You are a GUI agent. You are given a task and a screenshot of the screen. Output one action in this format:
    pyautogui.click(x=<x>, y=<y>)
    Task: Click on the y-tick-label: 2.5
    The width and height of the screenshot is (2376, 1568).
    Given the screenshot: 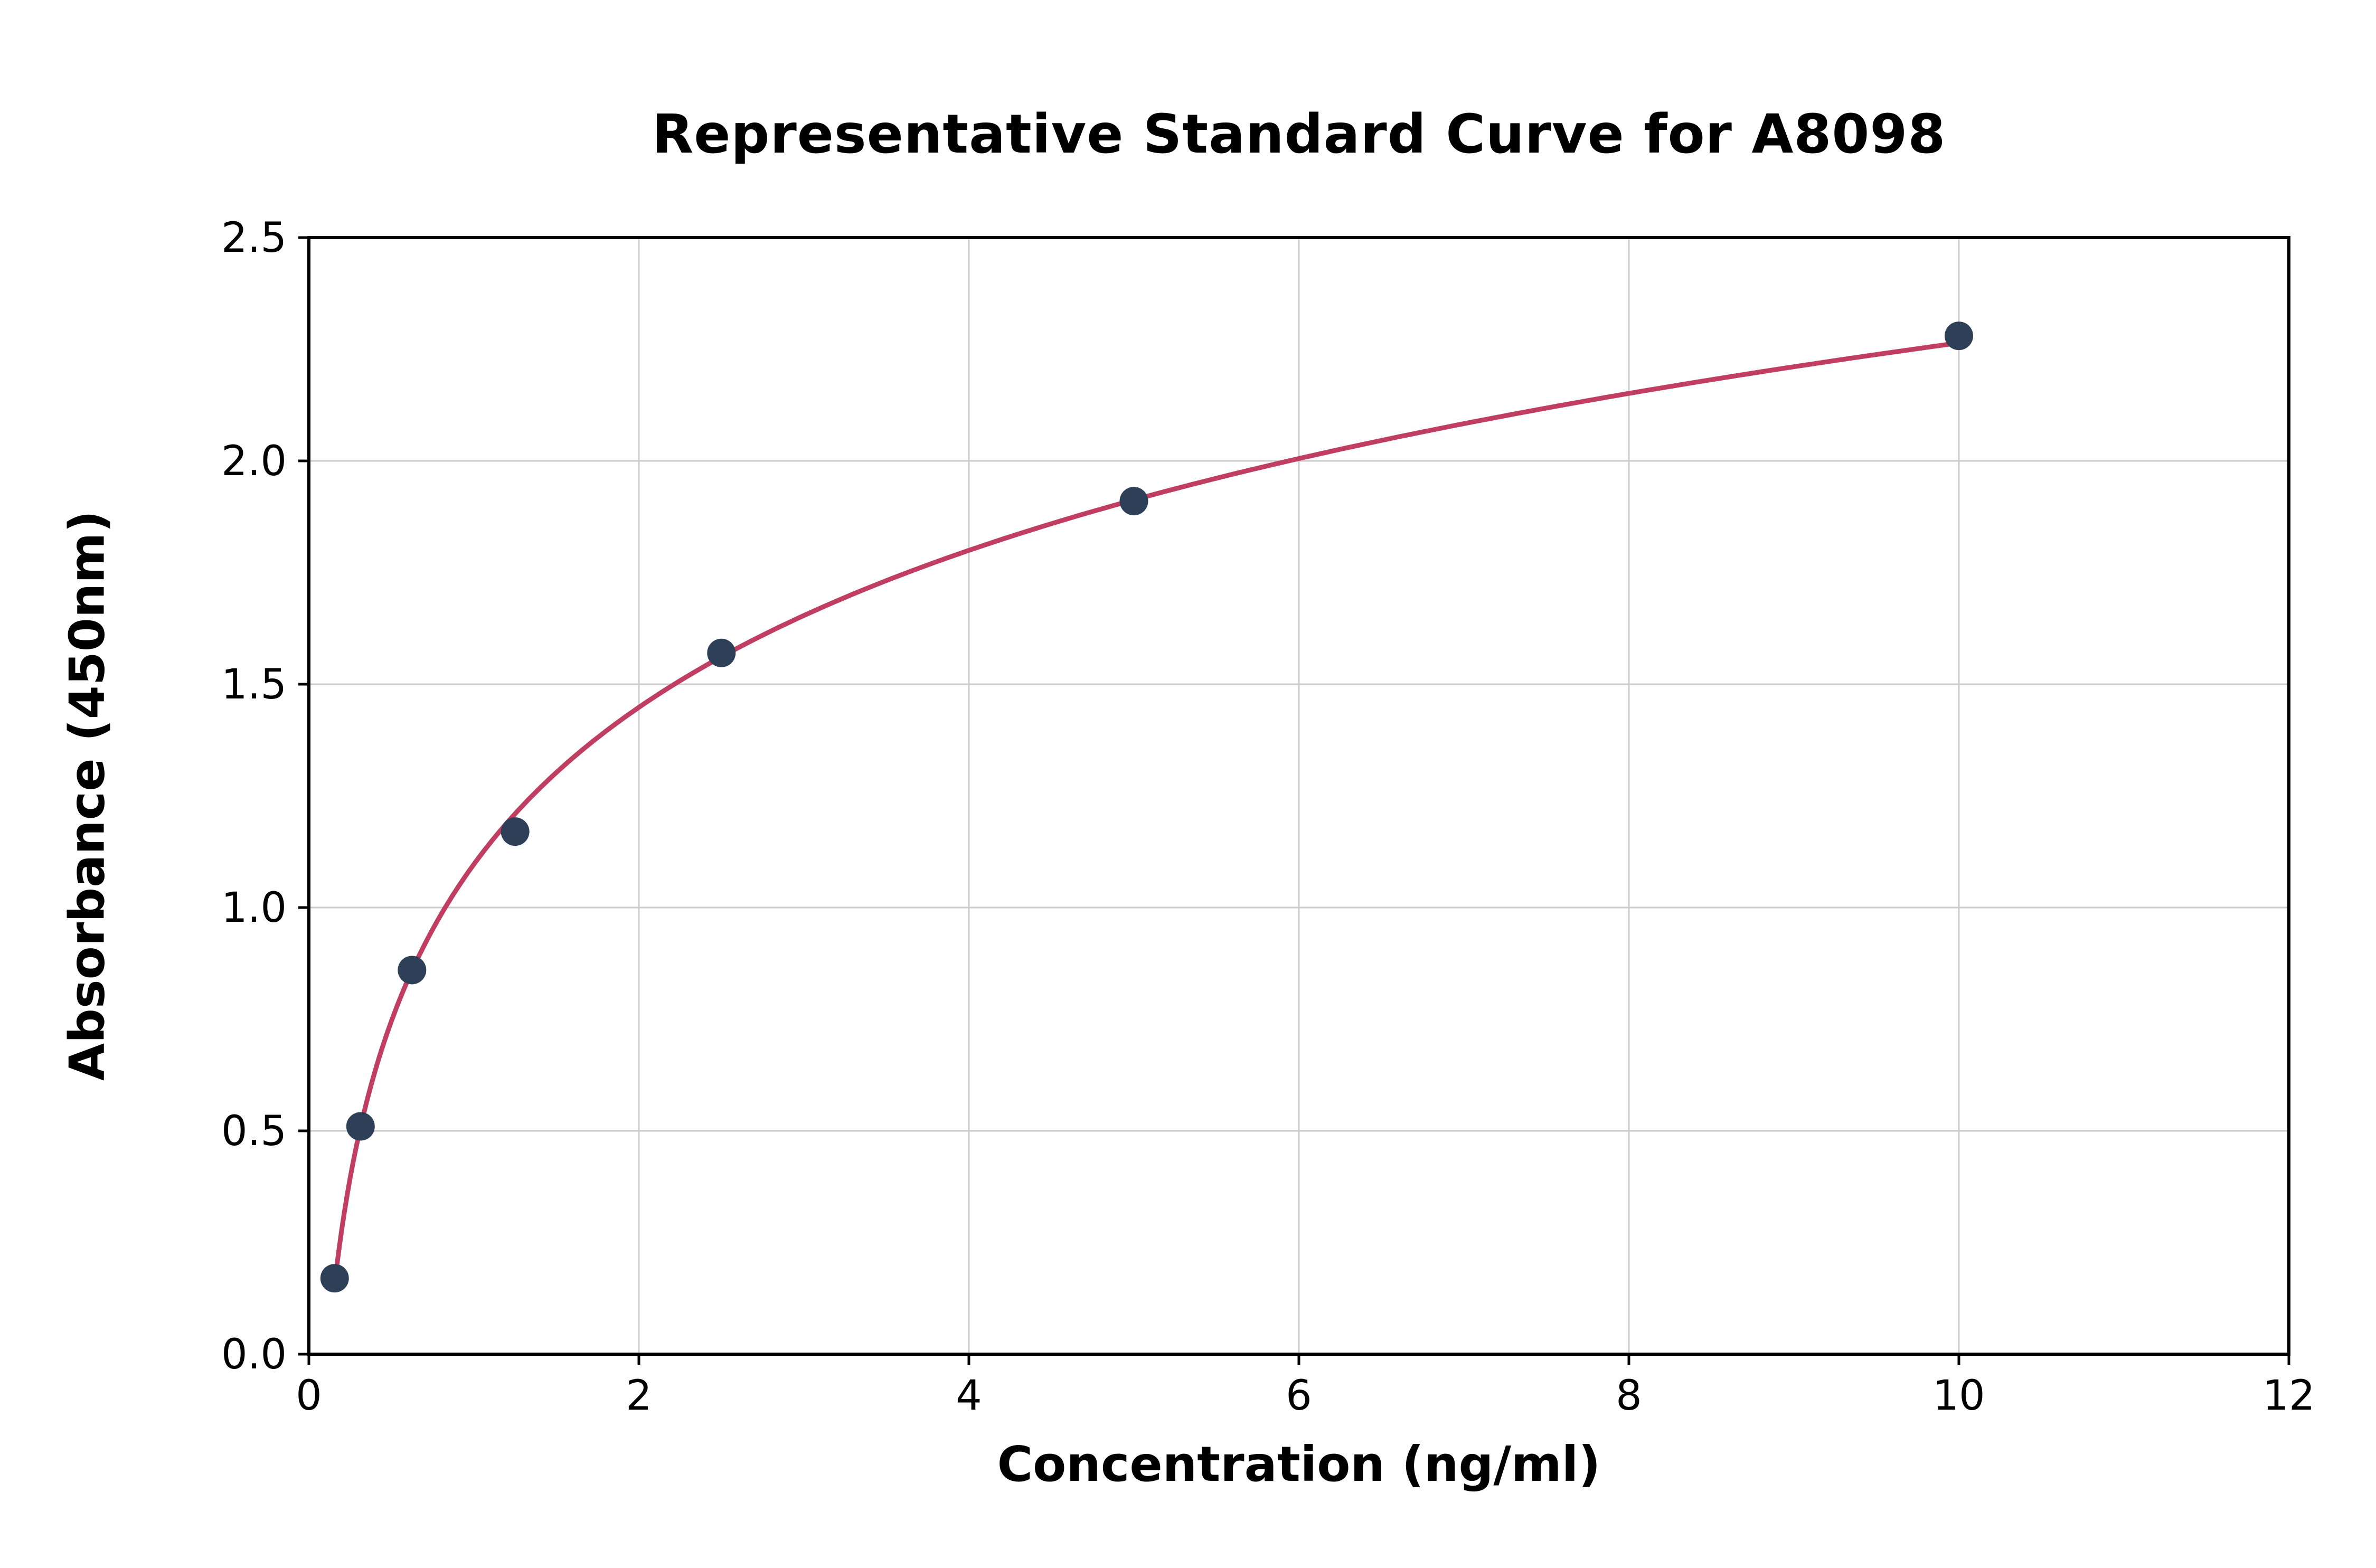 What is the action you would take?
    pyautogui.click(x=254, y=238)
    